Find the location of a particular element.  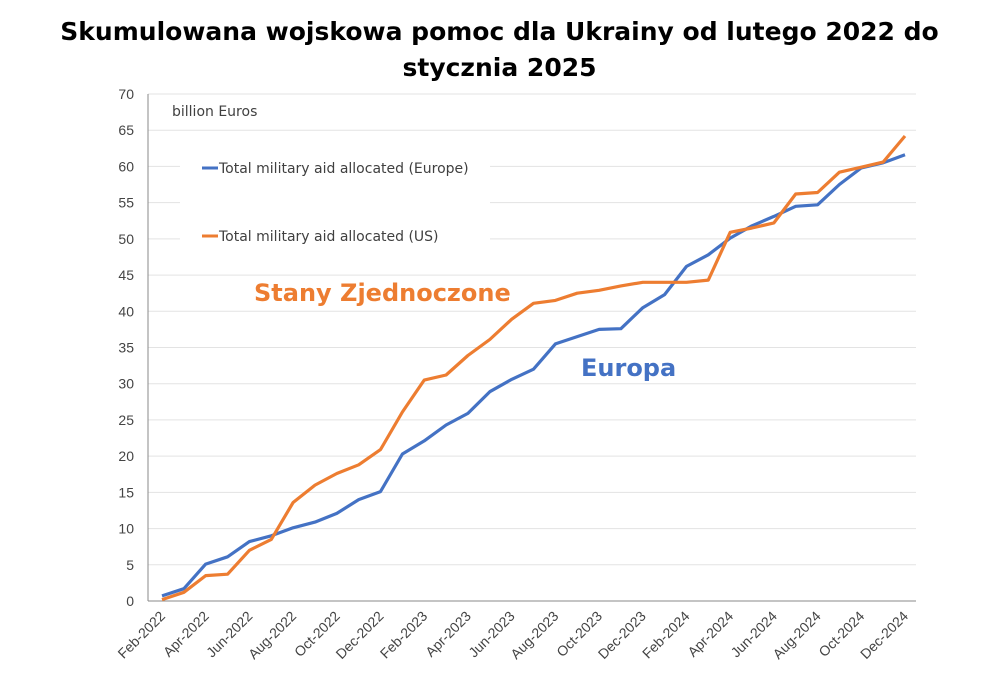

x-tick-label: Dec-2023 is located at coordinates (622, 635).